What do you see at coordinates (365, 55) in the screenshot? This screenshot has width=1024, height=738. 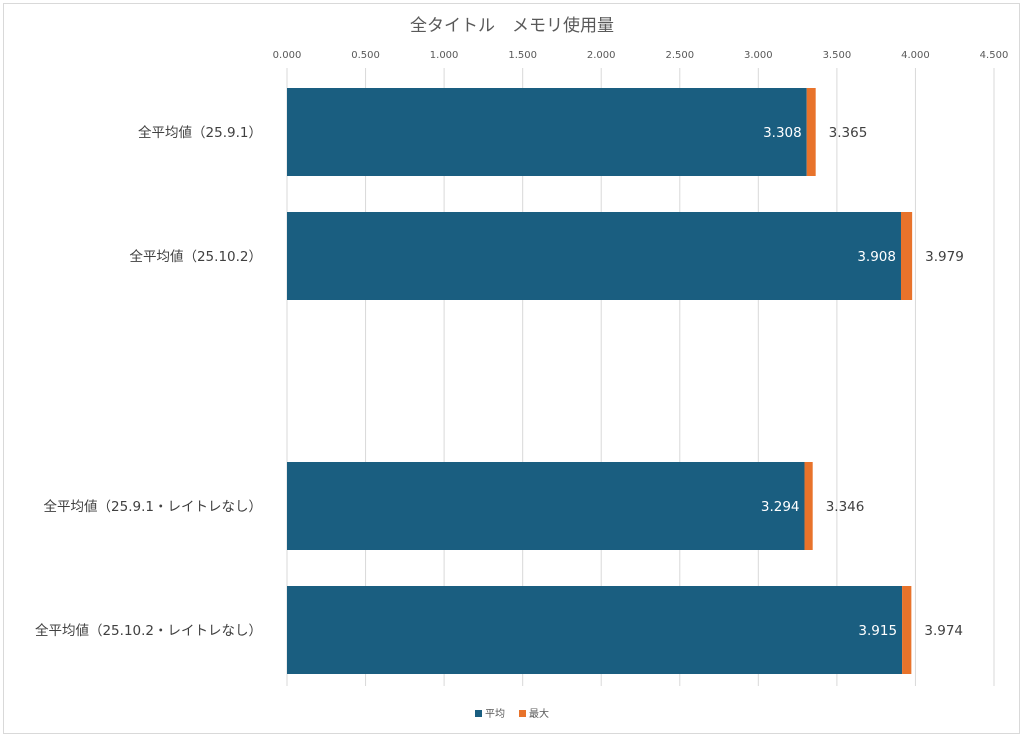 I see `x-tick-label: 0.500` at bounding box center [365, 55].